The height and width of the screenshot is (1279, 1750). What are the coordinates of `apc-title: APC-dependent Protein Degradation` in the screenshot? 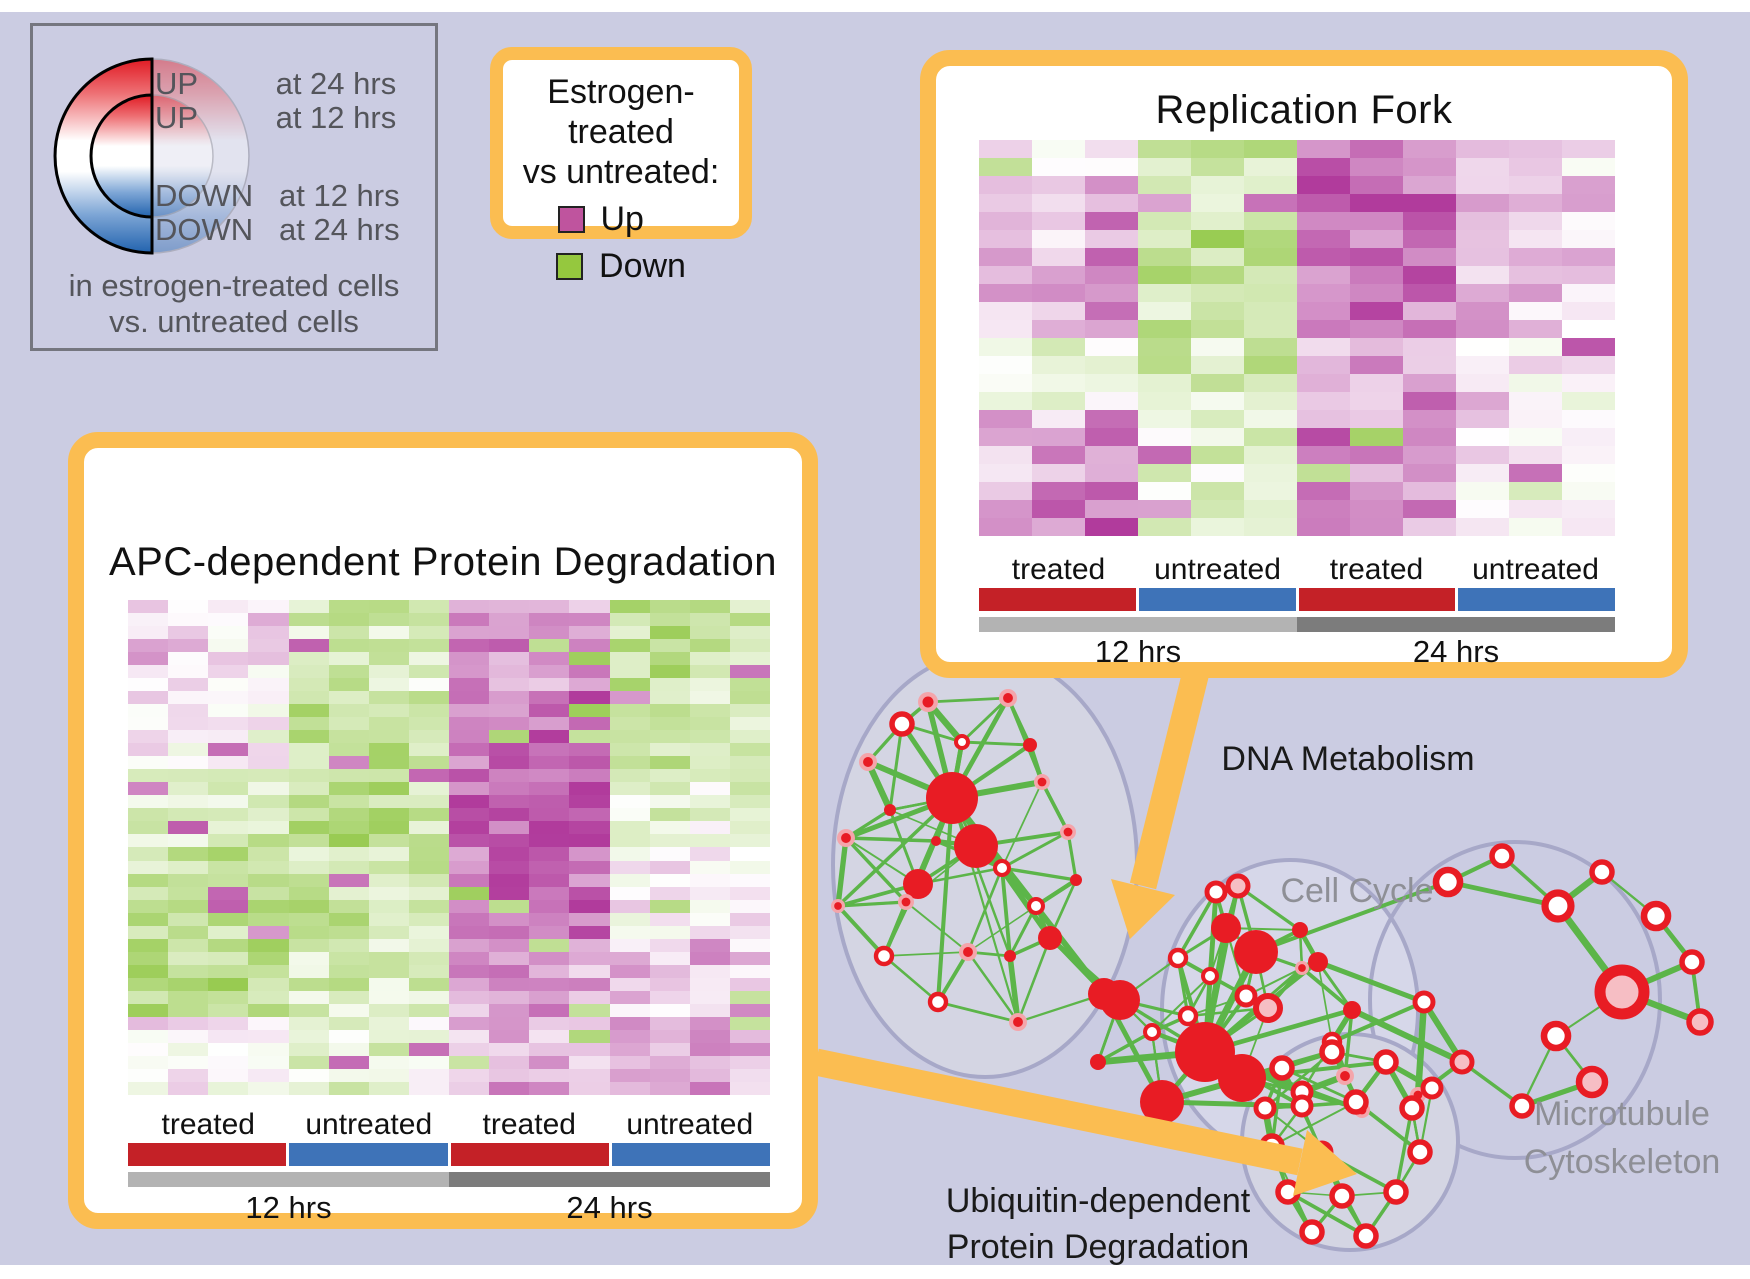 It's located at (443, 562).